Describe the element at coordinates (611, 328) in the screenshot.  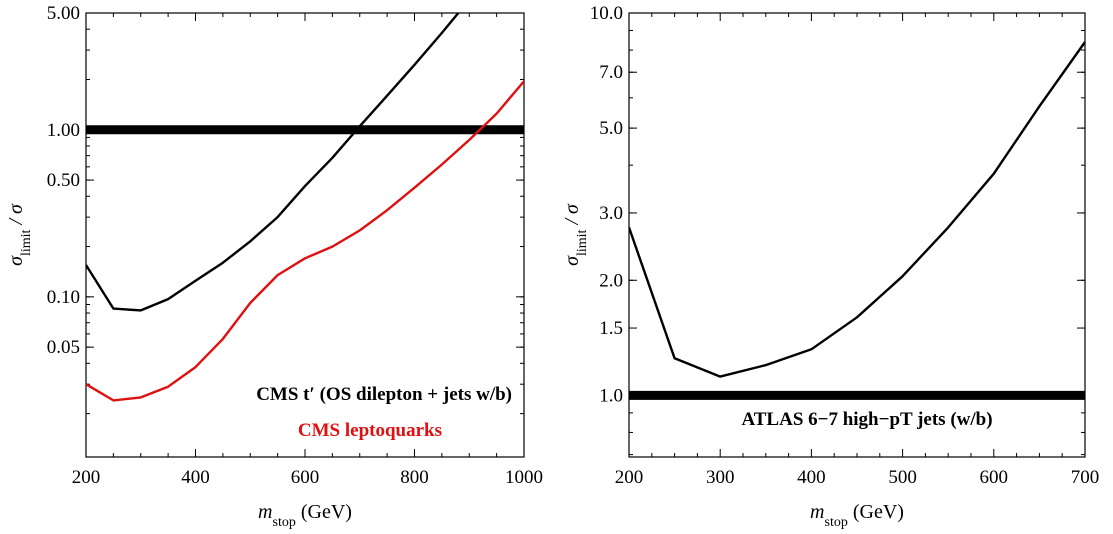
I see `y-tick-label: 1.5` at that location.